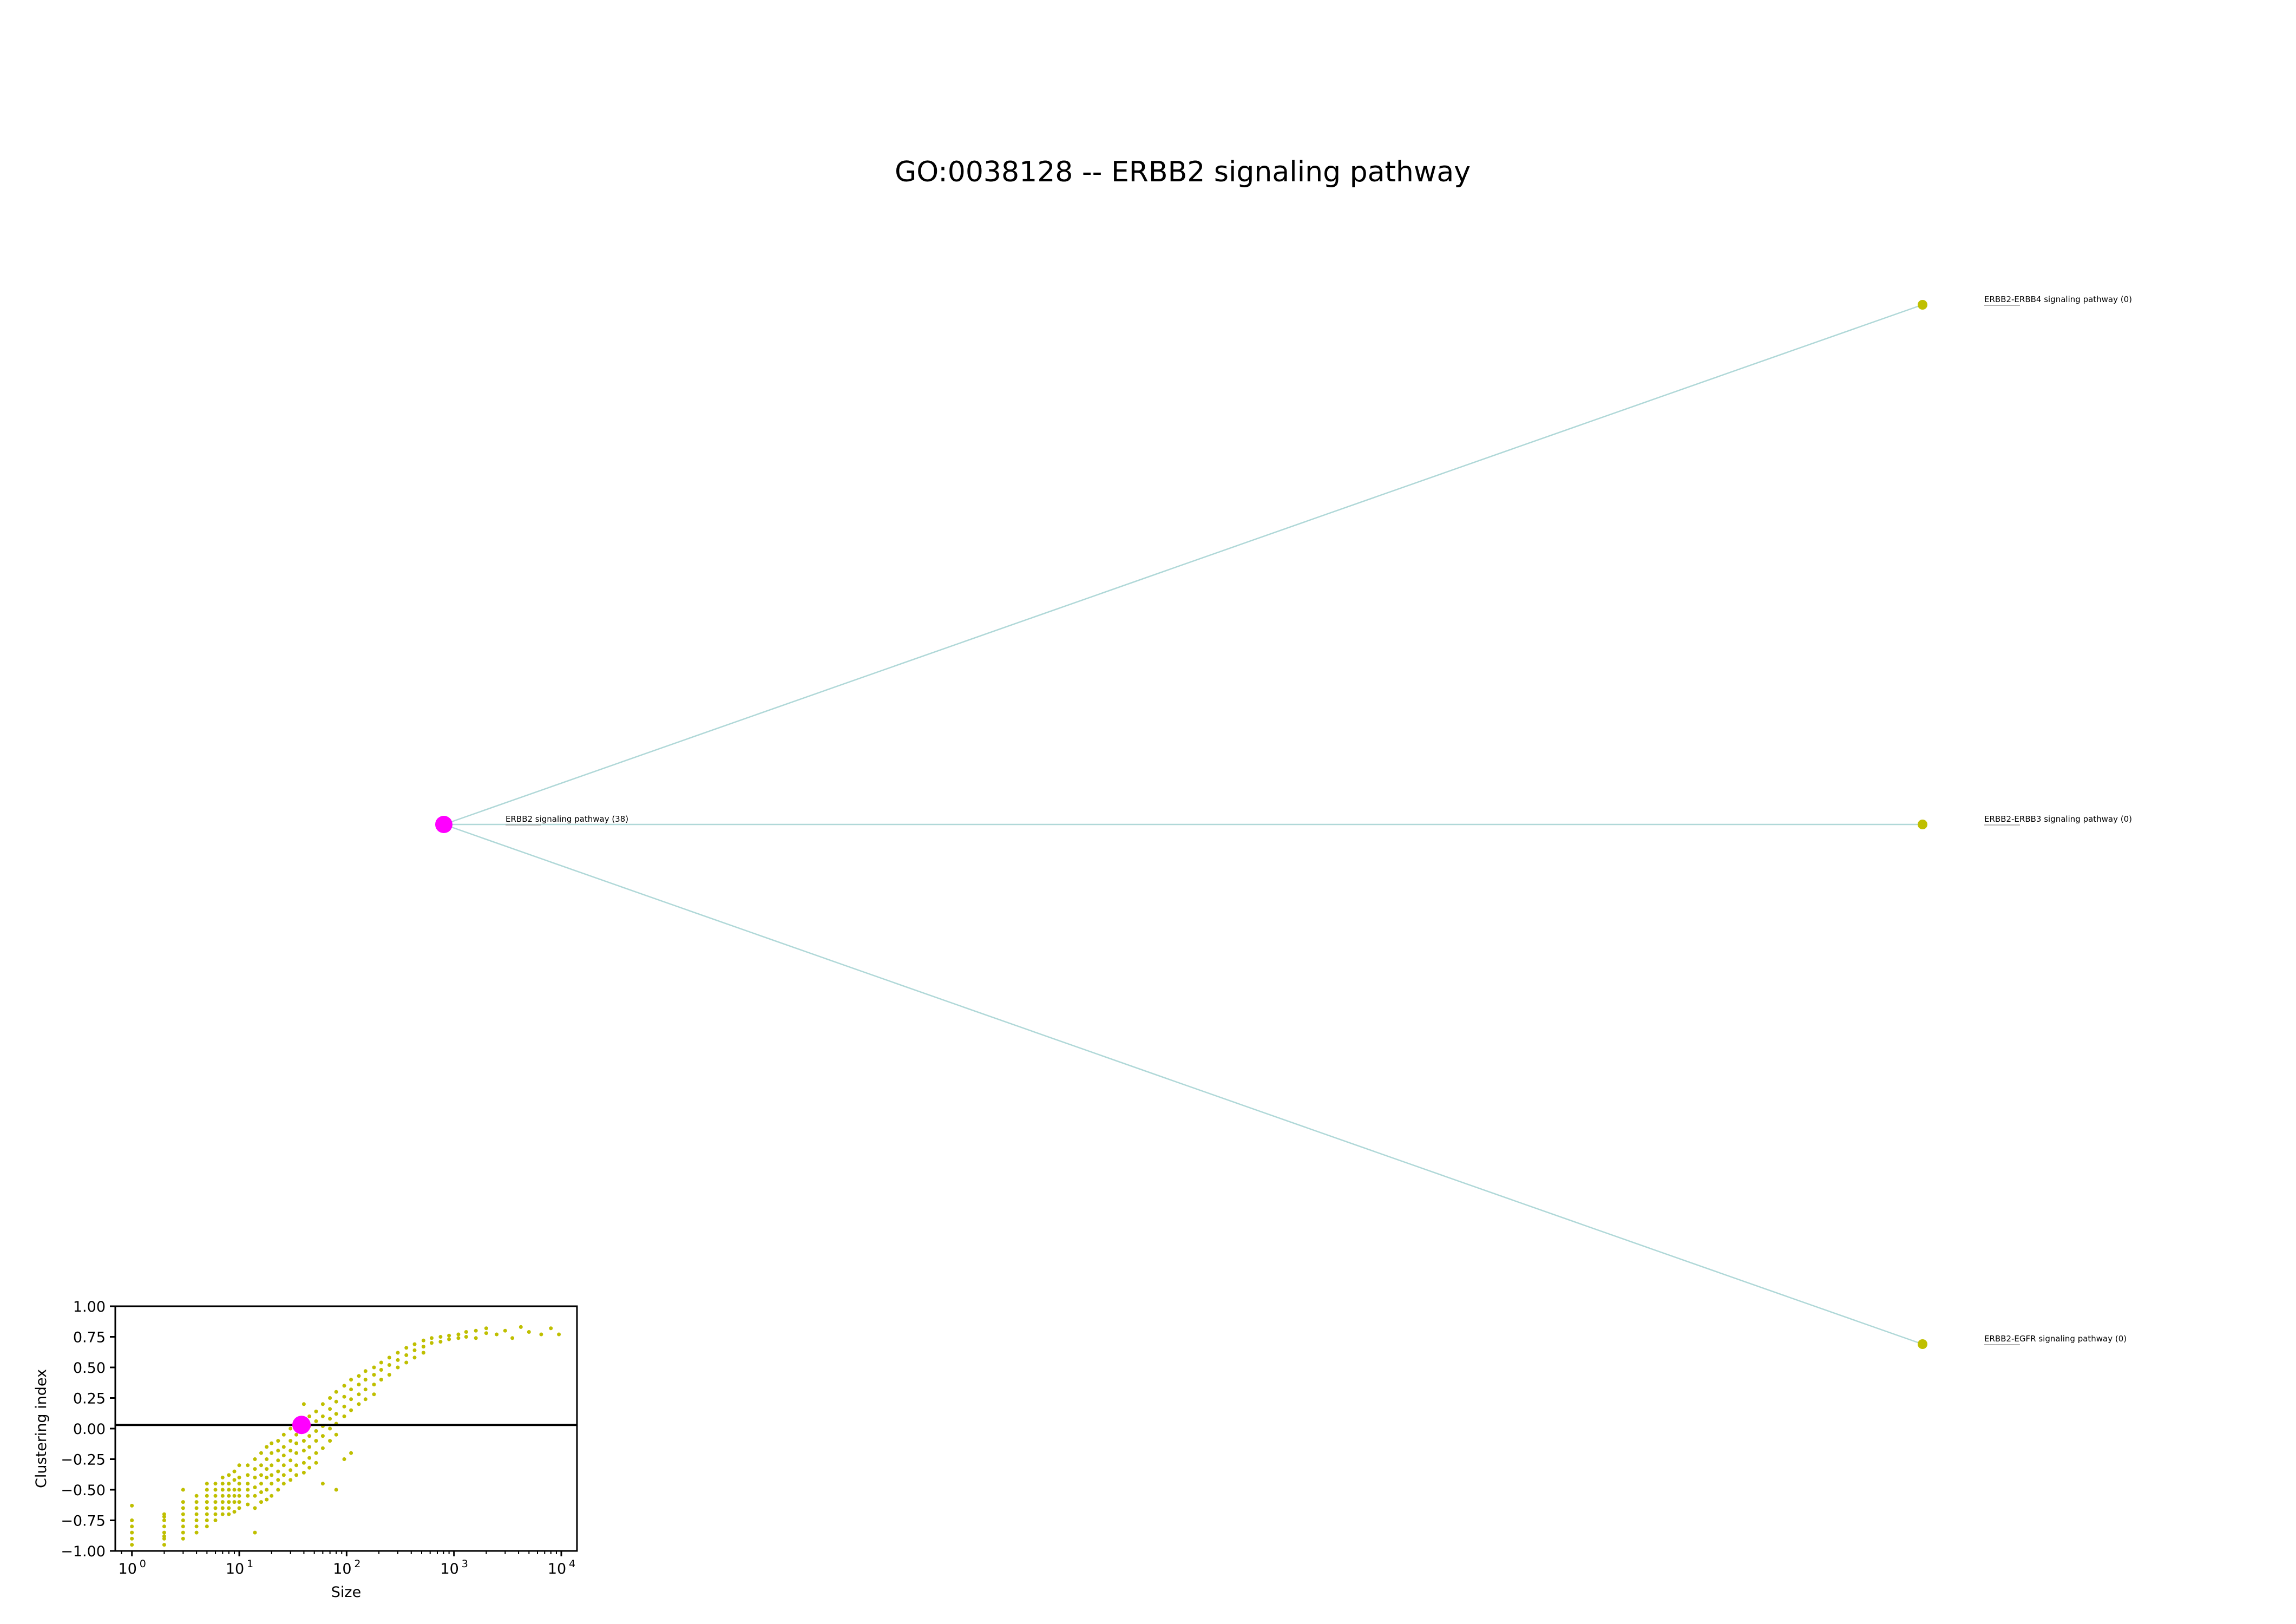 The image size is (2296, 1624). I want to click on y-tick-label: 1.00, so click(90, 1307).